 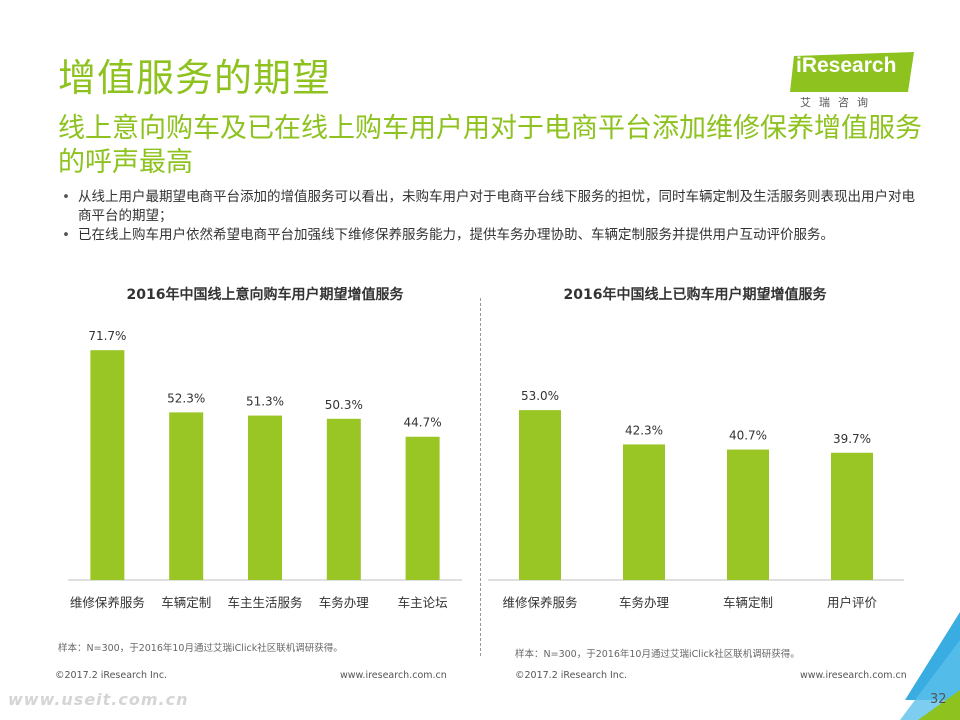 I want to click on chart-title-left: 2016年中国线上意向购车用户期望增值服务, so click(x=265, y=295).